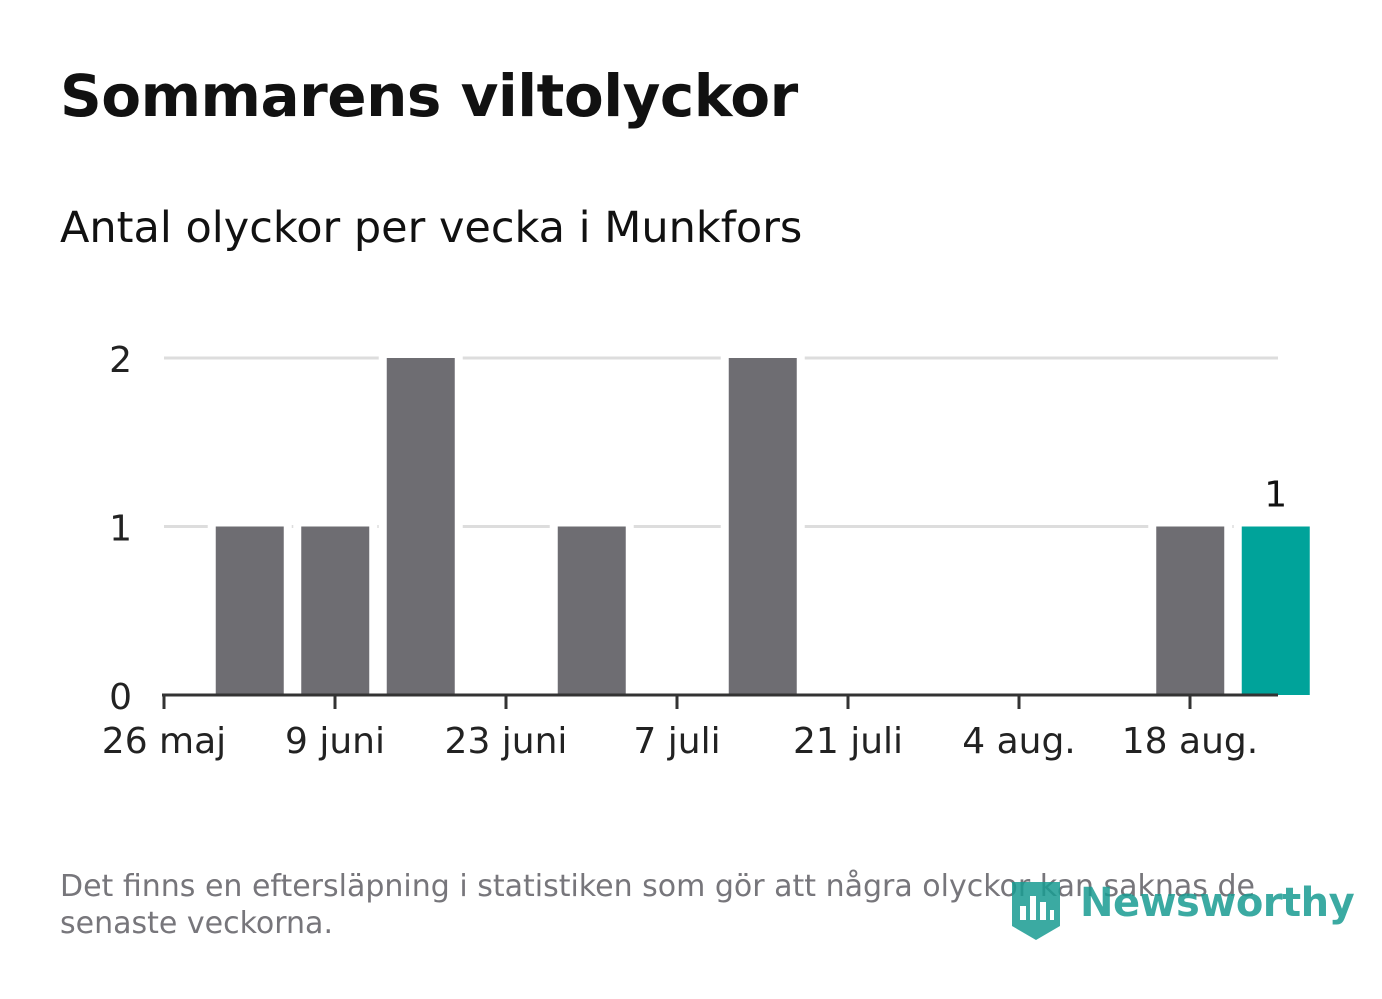 The image size is (1382, 999). Describe the element at coordinates (676, 741) in the screenshot. I see `x-tick-label: 7 juli` at that location.